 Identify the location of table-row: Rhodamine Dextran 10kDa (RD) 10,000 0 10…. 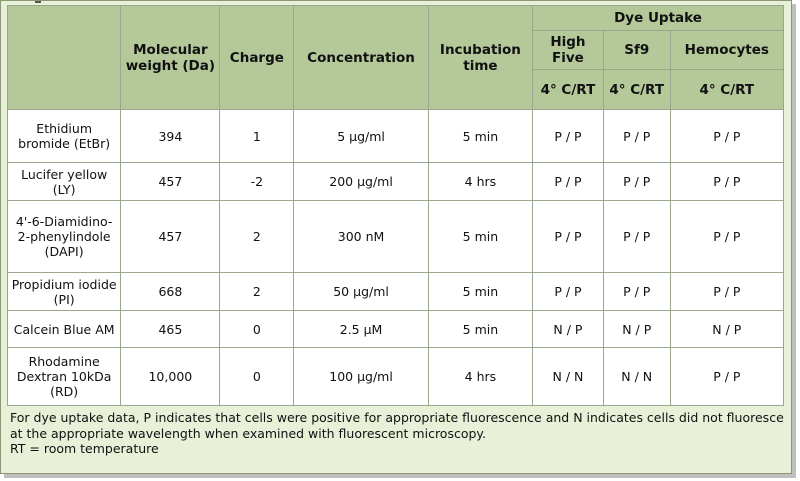
(395, 376).